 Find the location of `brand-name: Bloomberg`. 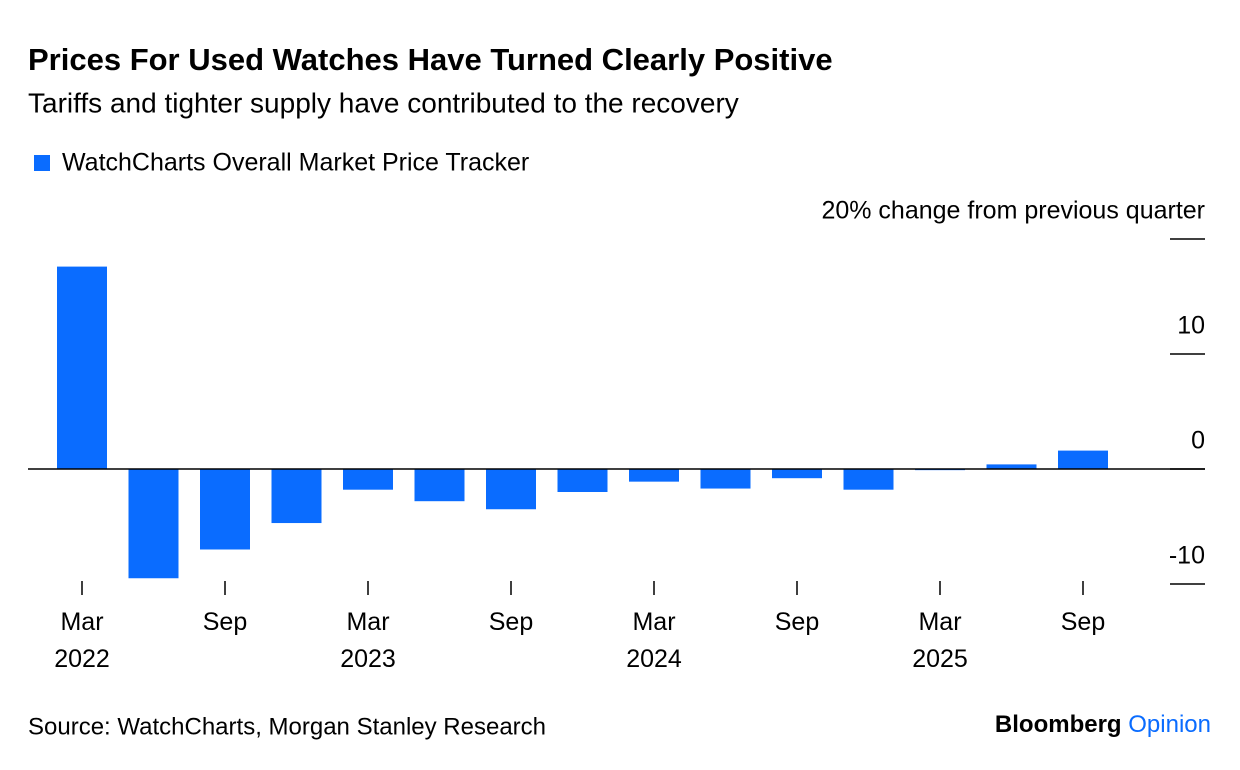

brand-name: Bloomberg is located at coordinates (1058, 724).